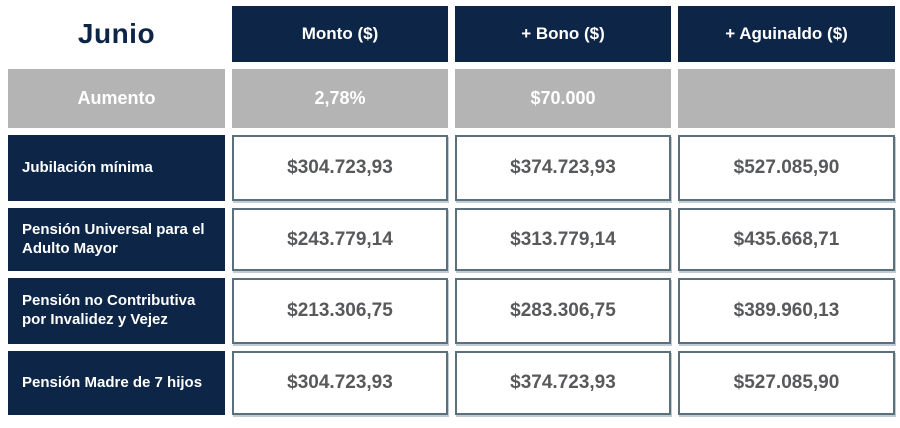 The height and width of the screenshot is (428, 900). Describe the element at coordinates (786, 98) in the screenshot. I see `aumento-value-aguinaldo` at that location.